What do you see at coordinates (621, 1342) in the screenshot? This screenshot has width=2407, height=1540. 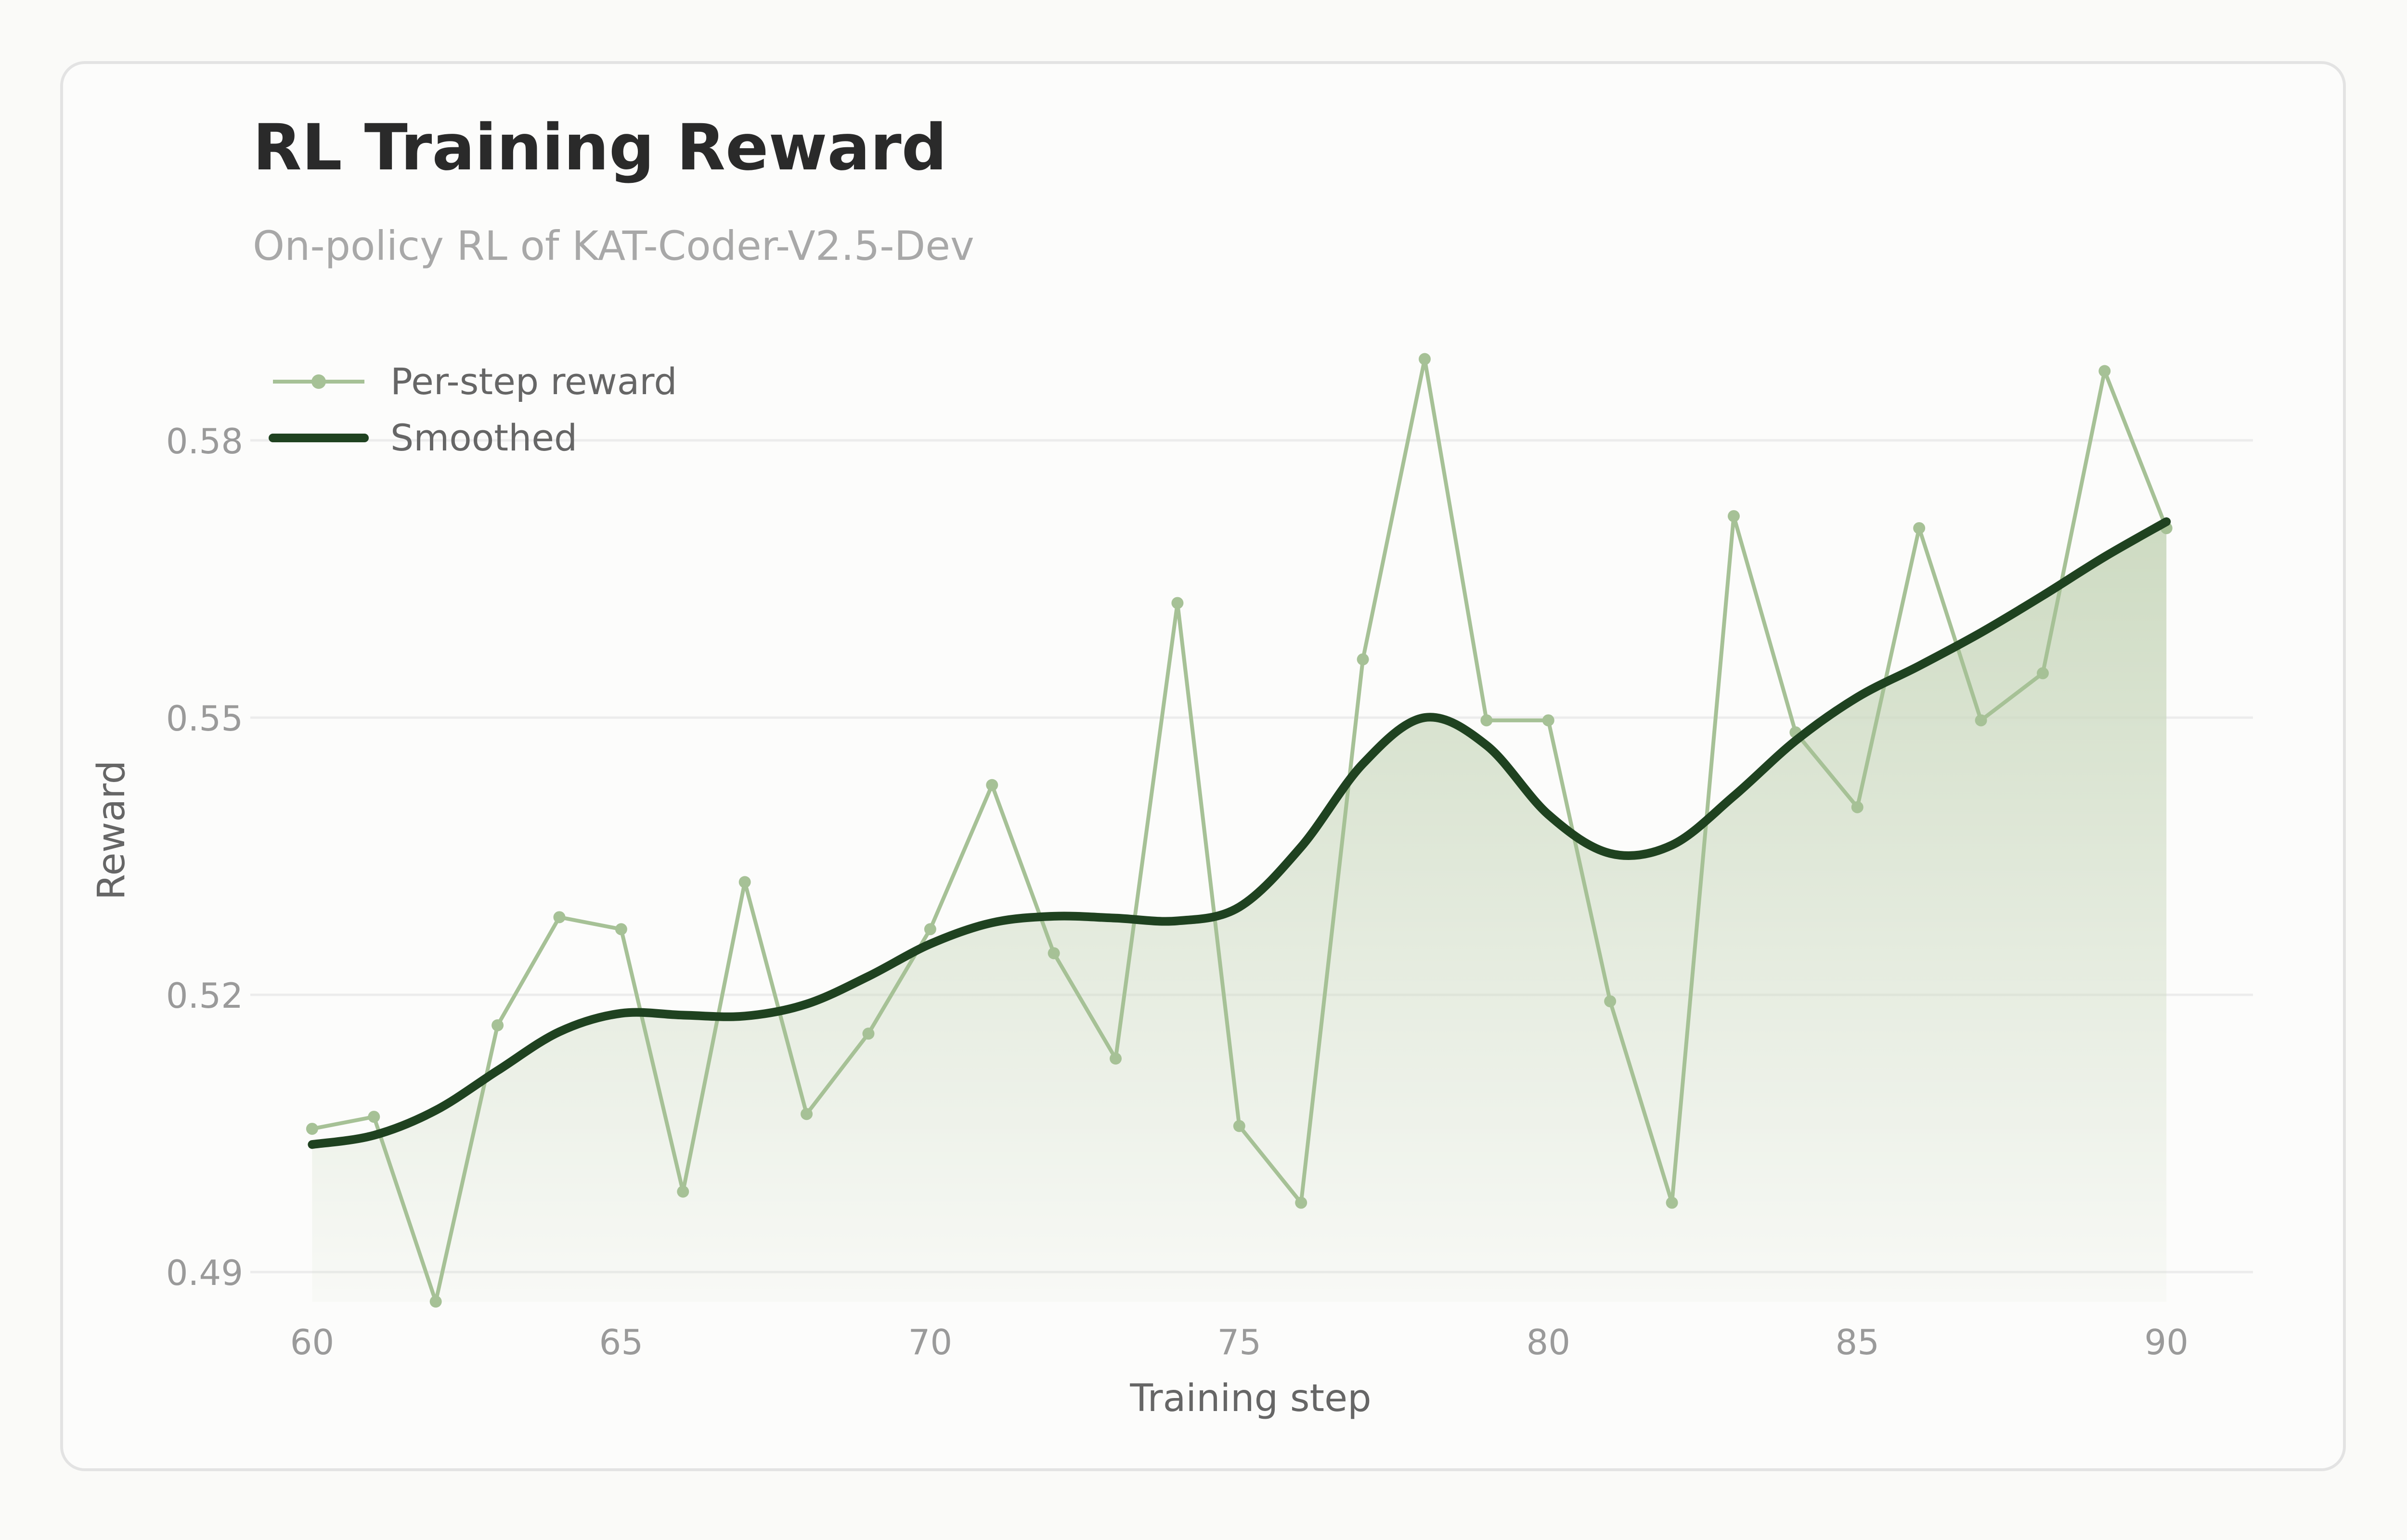 I see `x-tick-label: 65` at bounding box center [621, 1342].